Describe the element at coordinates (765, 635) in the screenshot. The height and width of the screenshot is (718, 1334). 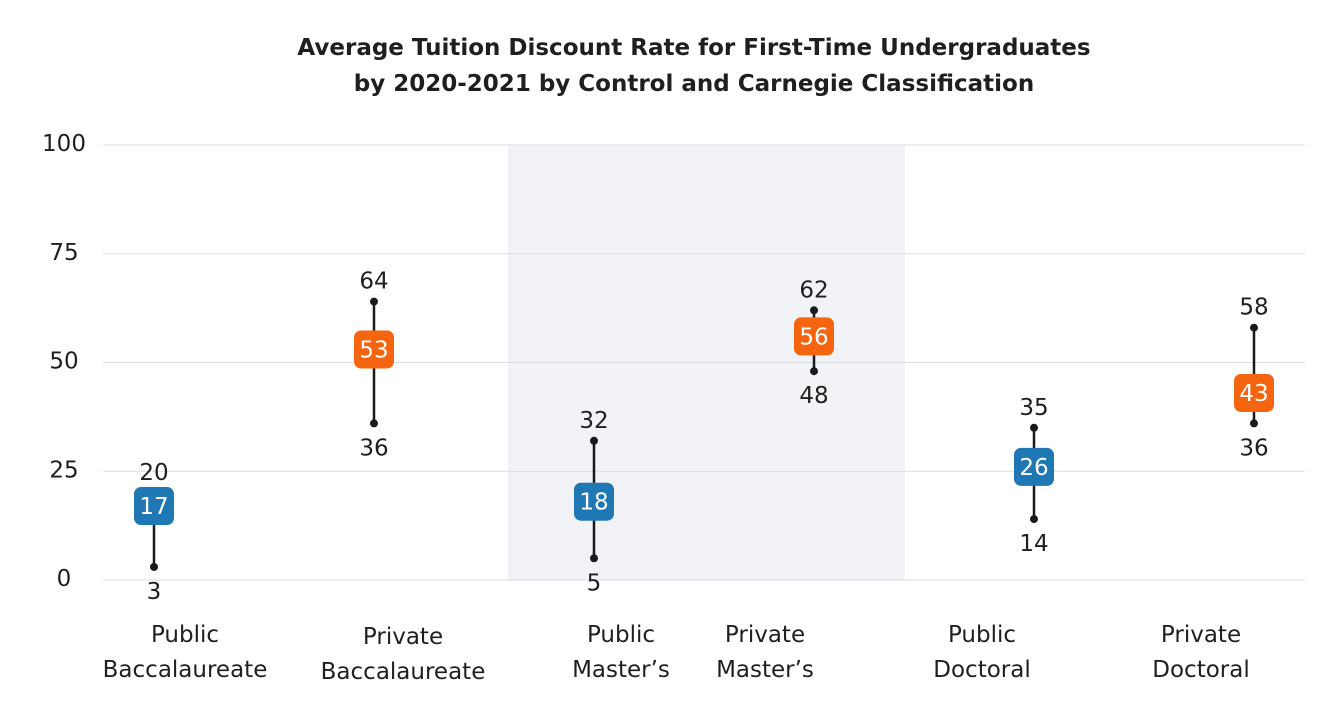
I see `category-label-3-line-0: Private` at that location.